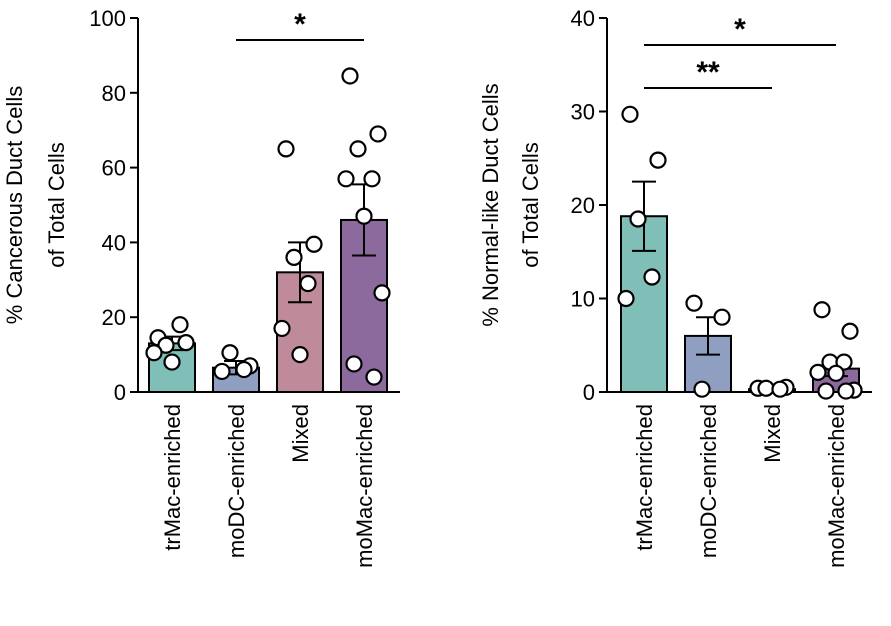 Image resolution: width=891 pixels, height=626 pixels. Describe the element at coordinates (583, 112) in the screenshot. I see `y-tick-label: 30` at that location.